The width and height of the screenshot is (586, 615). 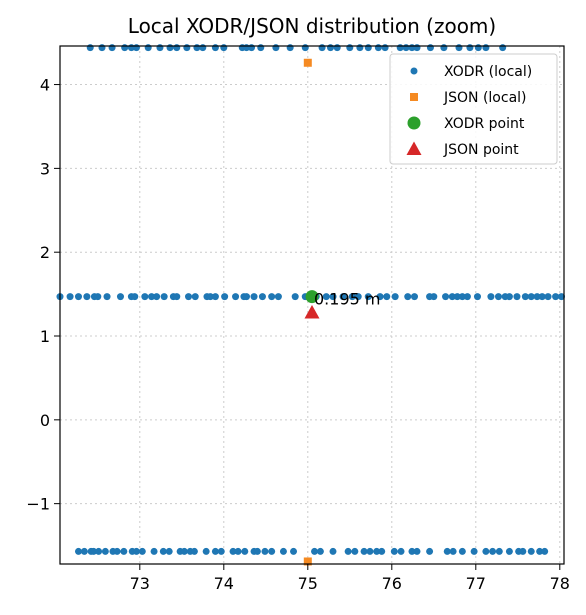 I want to click on legend-box, so click(x=473, y=109).